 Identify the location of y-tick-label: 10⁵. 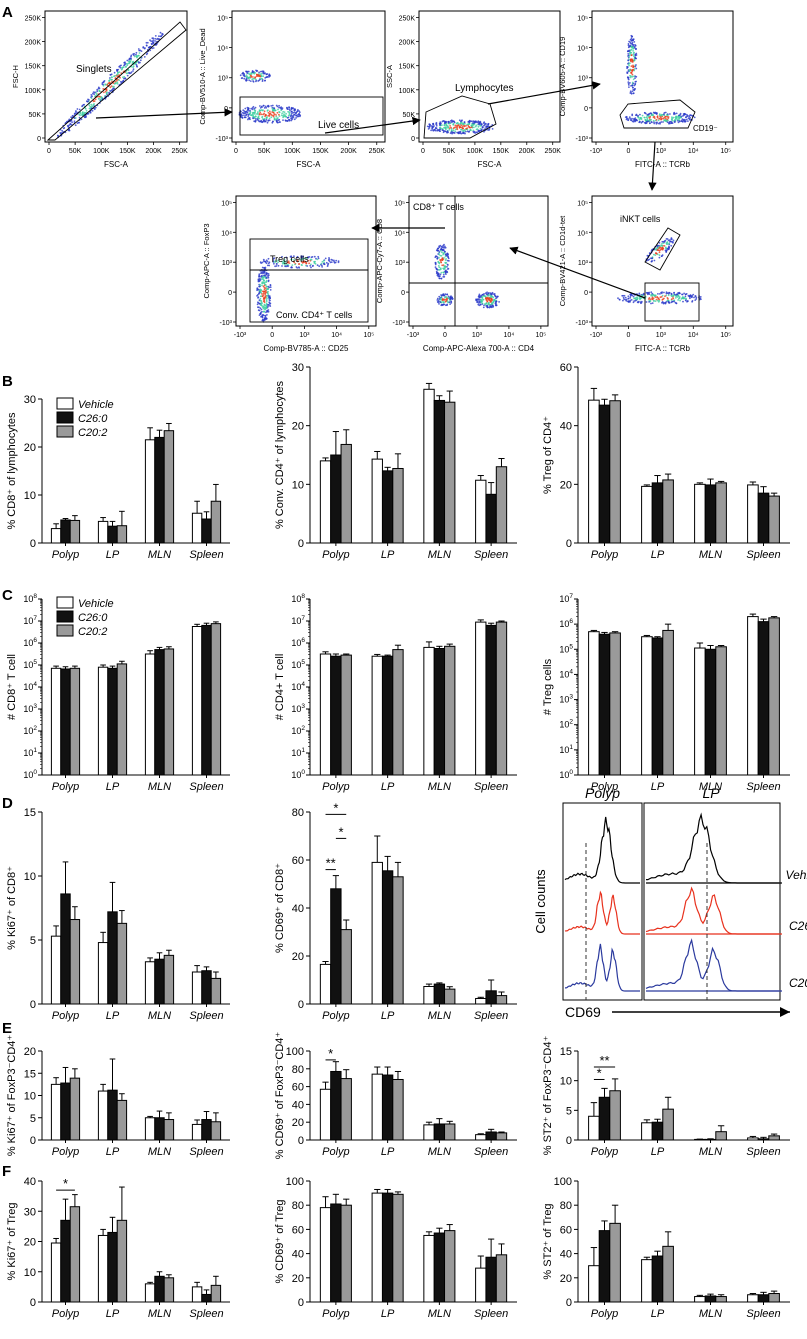
(226, 203).